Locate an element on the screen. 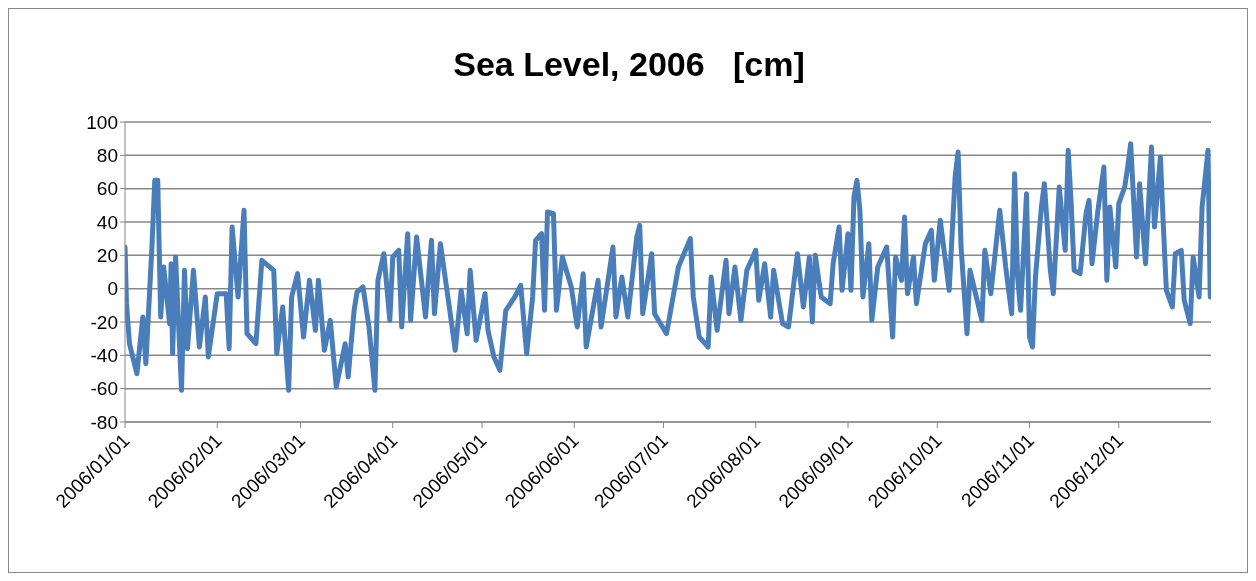 The width and height of the screenshot is (1256, 581). y-tick-label: 20 is located at coordinates (107, 256).